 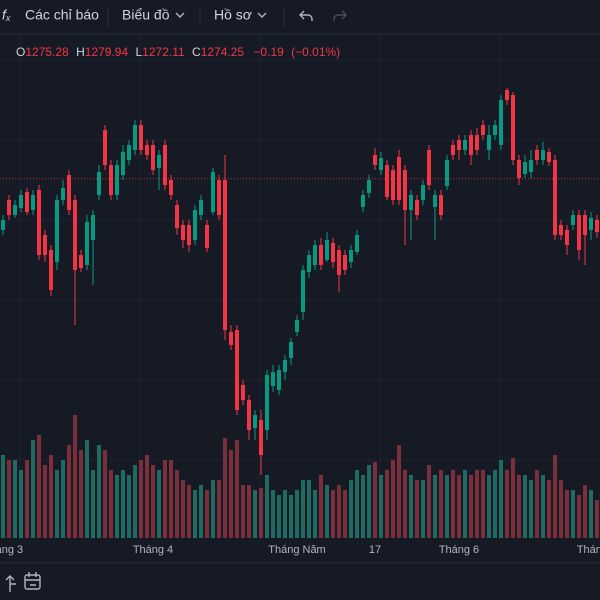 I want to click on x-axis-label: 17, so click(x=375, y=550).